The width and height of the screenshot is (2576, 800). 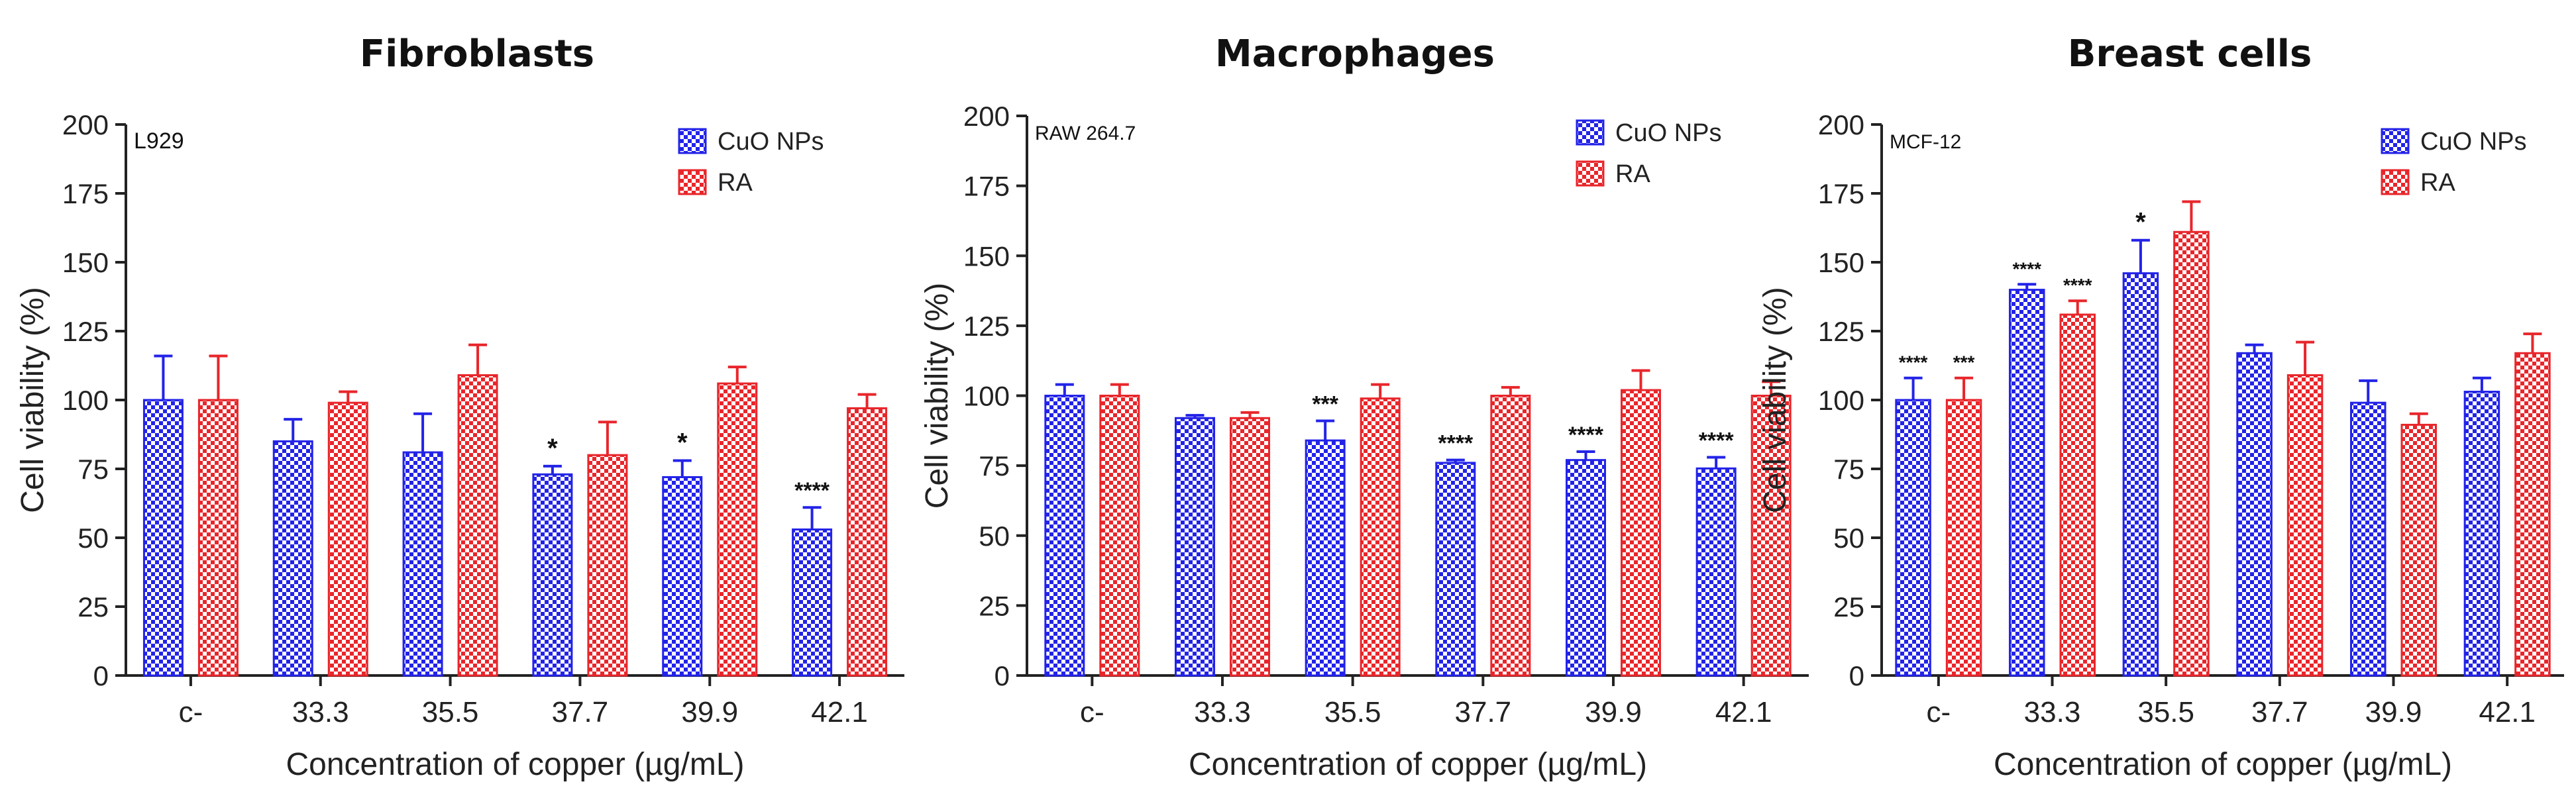 What do you see at coordinates (1925, 142) in the screenshot?
I see `cell-line-label: MCF-12` at bounding box center [1925, 142].